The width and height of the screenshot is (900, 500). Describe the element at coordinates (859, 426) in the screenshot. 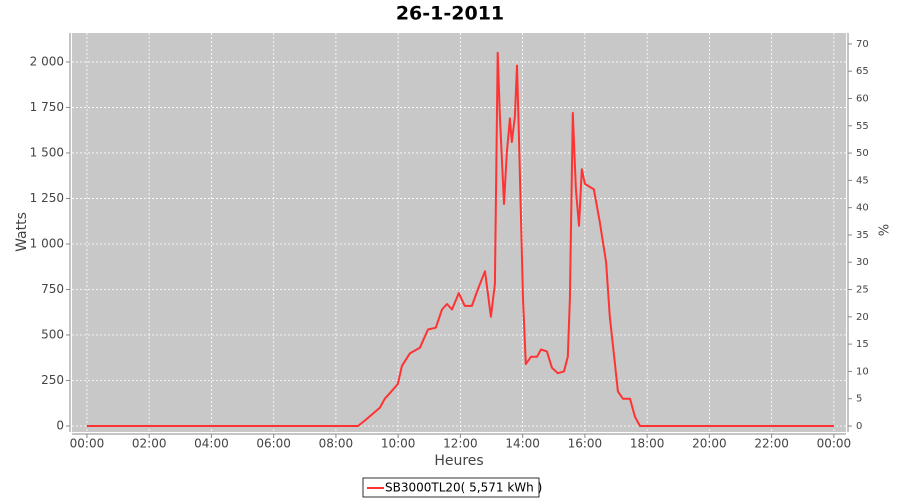

I see `y2-tick-label: 0` at that location.